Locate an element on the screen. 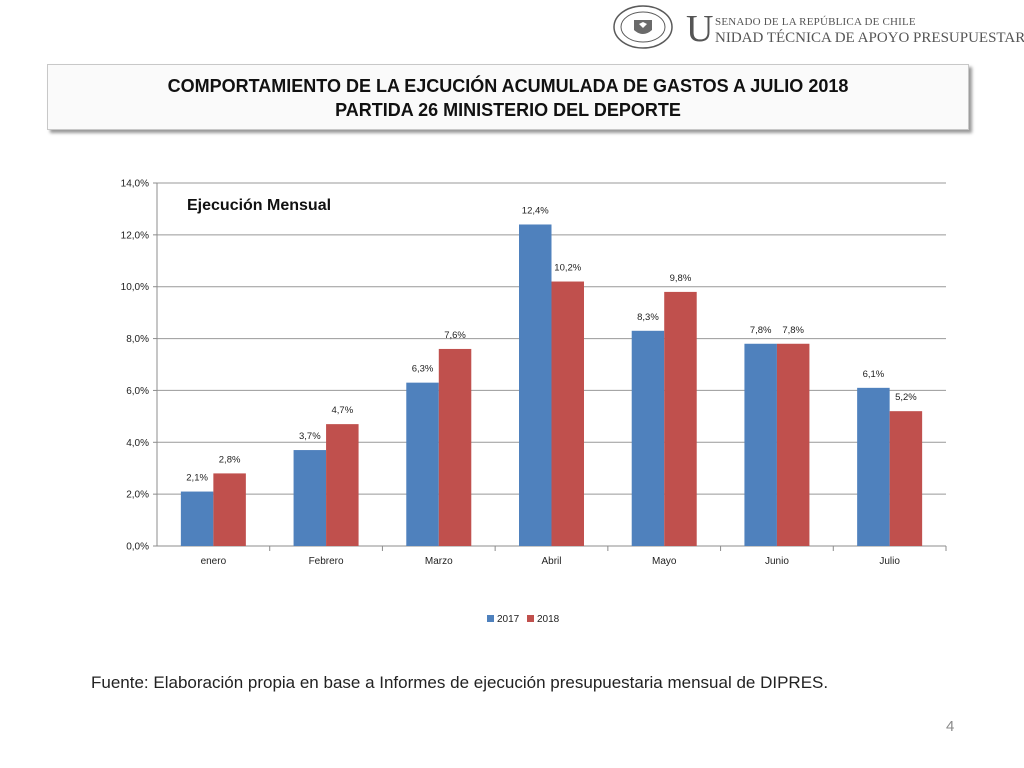 The height and width of the screenshot is (768, 1024). y-tick-label: 2,0% is located at coordinates (137, 495).